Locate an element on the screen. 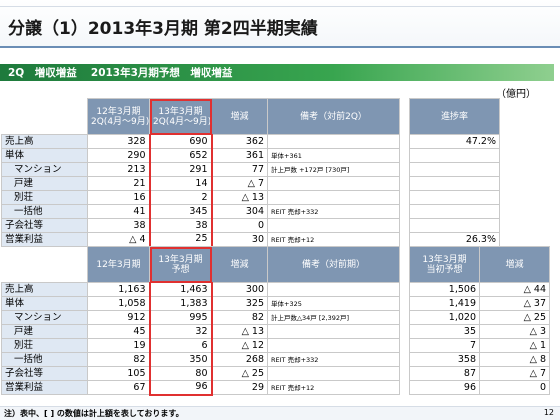 Image resolution: width=560 pixels, height=420 pixels. prev-value: 1,163 is located at coordinates (118, 289).